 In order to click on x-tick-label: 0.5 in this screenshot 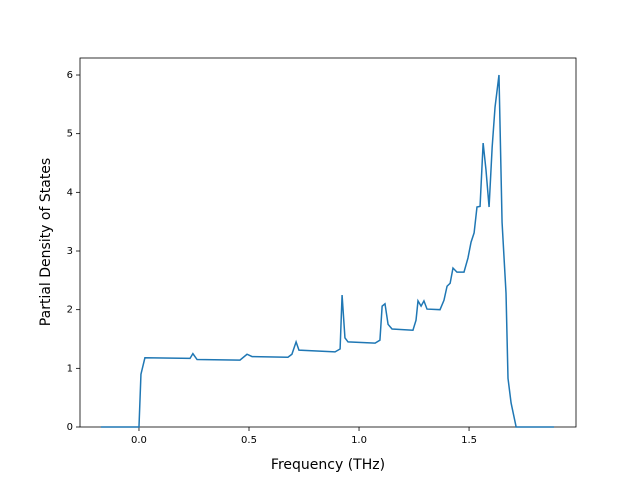, I will do `click(249, 440)`.